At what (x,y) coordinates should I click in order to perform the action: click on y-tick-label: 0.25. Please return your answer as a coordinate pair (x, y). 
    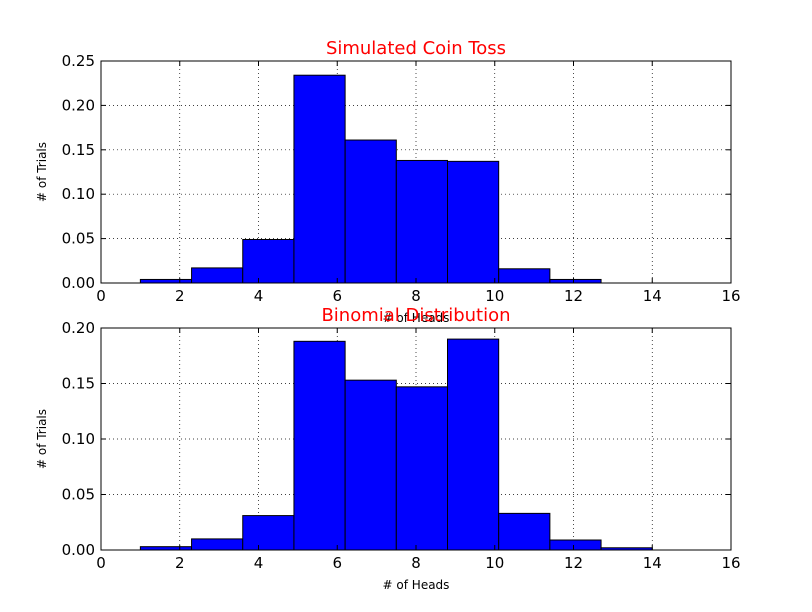
    Looking at the image, I should click on (78, 61).